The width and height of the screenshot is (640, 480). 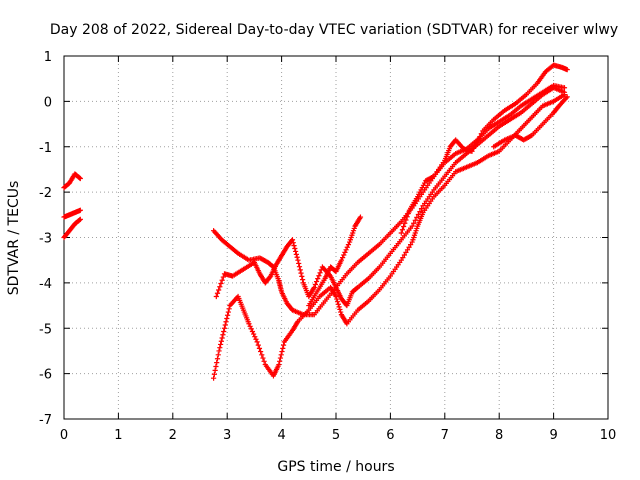 I want to click on x-tick-label: 10, so click(x=608, y=435).